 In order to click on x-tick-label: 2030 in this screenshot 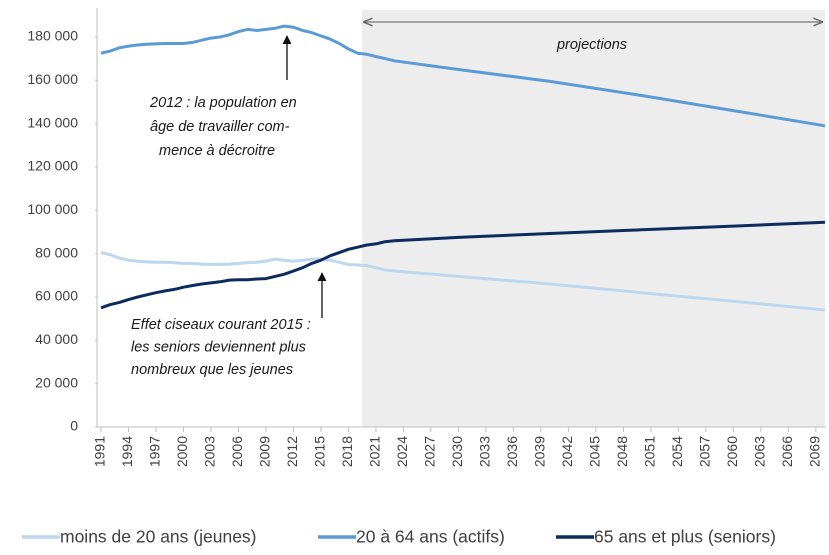, I will do `click(457, 451)`.